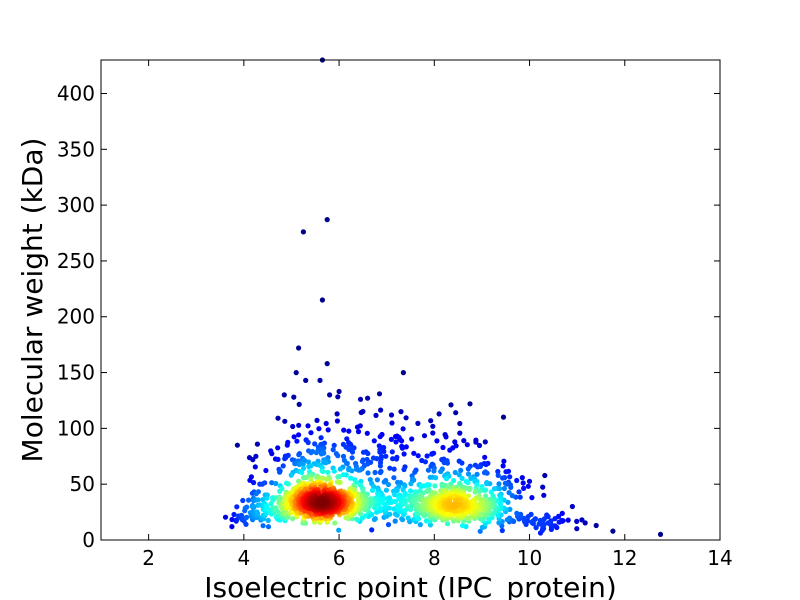 Image resolution: width=800 pixels, height=600 pixels. Describe the element at coordinates (148, 558) in the screenshot. I see `x-tick-label: 2` at that location.